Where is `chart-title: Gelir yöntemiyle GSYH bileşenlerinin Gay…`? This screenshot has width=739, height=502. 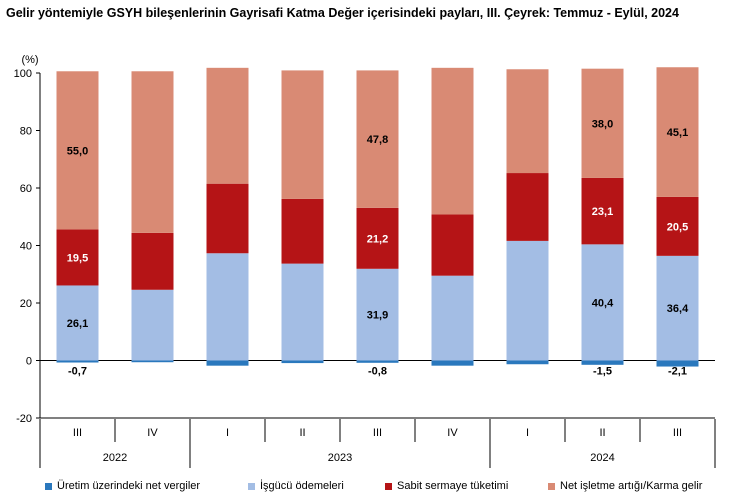
chart-title: Gelir yöntemiyle GSYH bileşenlerinin Gay… is located at coordinates (342, 13).